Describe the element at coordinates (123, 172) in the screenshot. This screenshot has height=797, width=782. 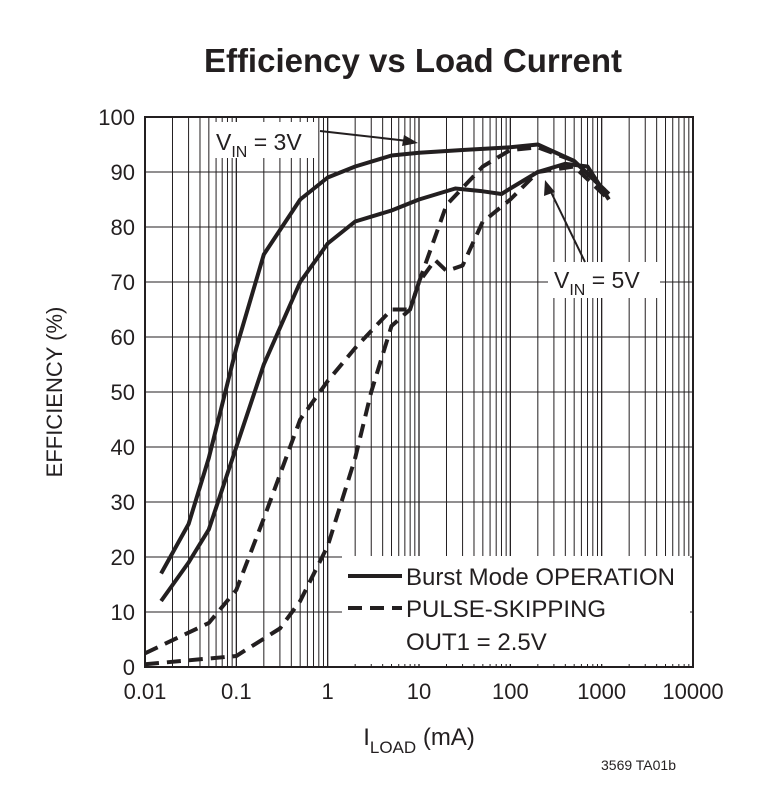
I see `y-tick-label: 90` at that location.